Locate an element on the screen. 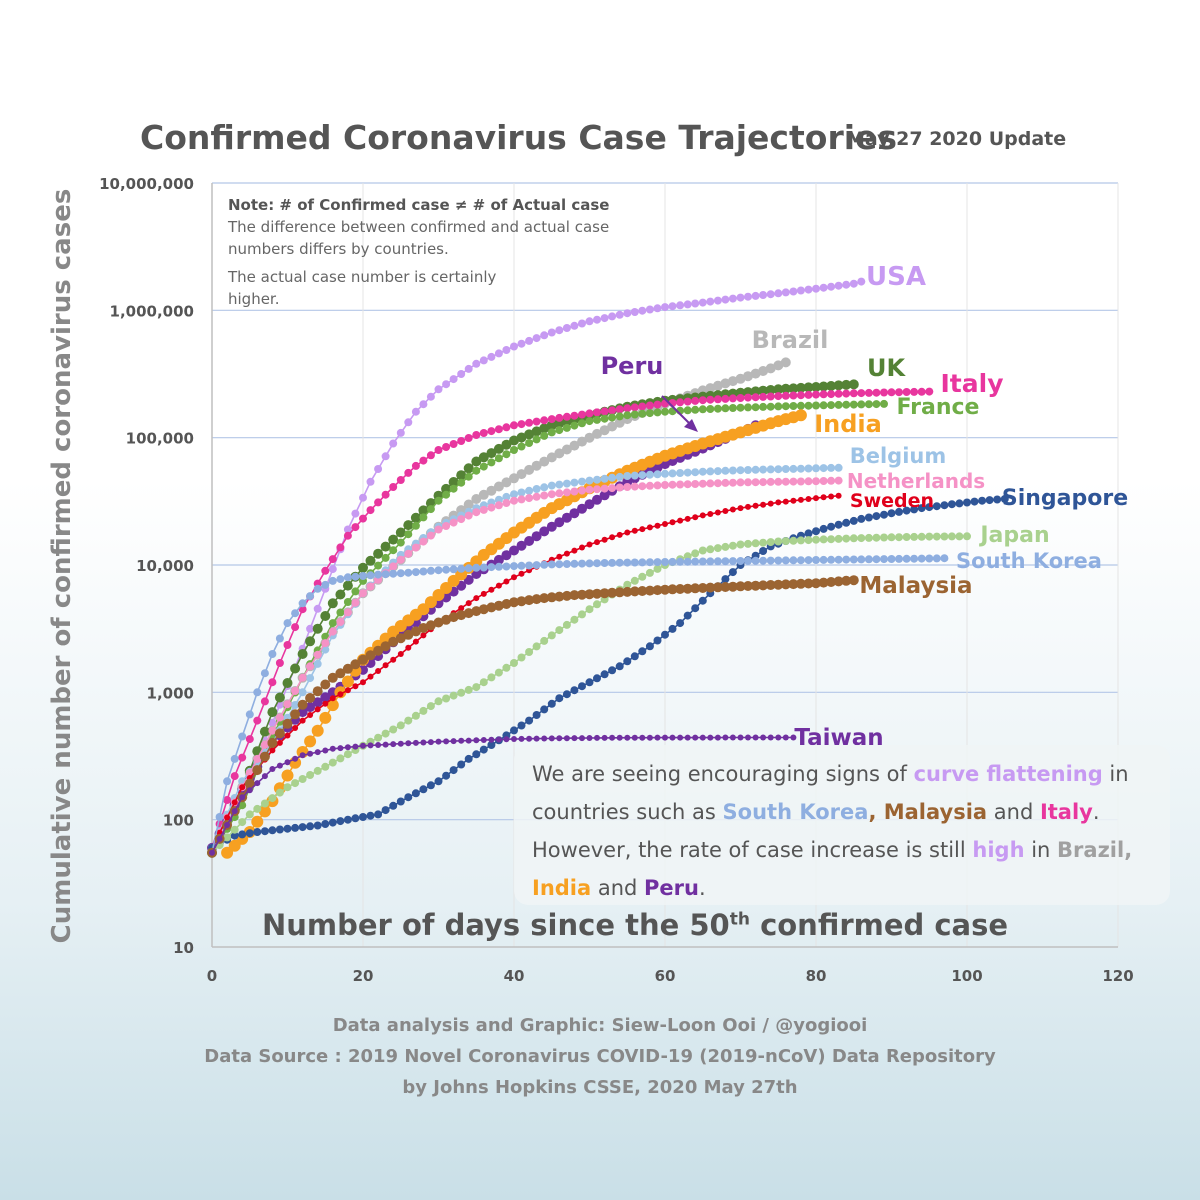 The height and width of the screenshot is (1200, 1200). series-label-france: France is located at coordinates (938, 407).